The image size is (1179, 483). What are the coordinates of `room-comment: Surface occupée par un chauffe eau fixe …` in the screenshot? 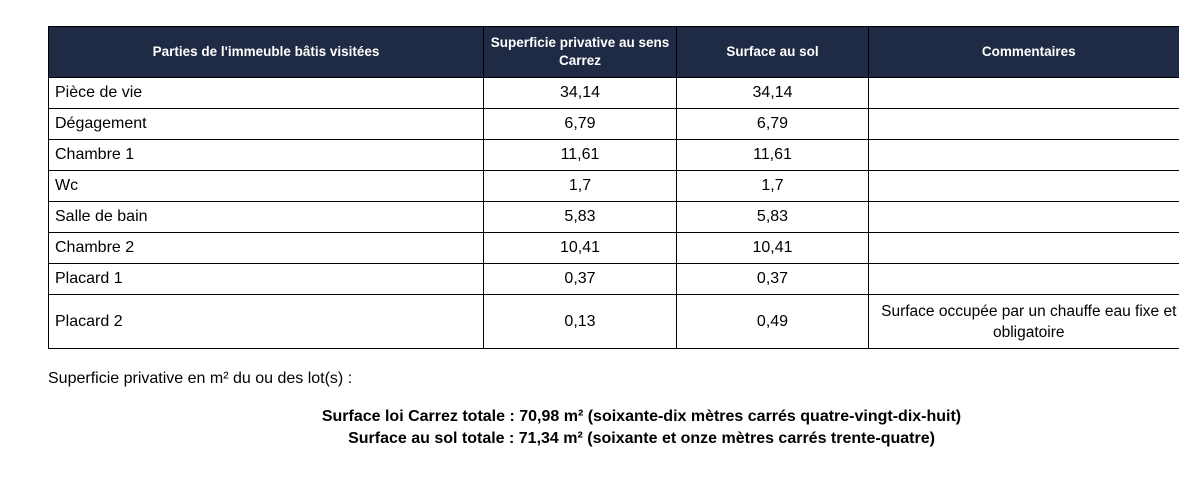 It's located at (1023, 321).